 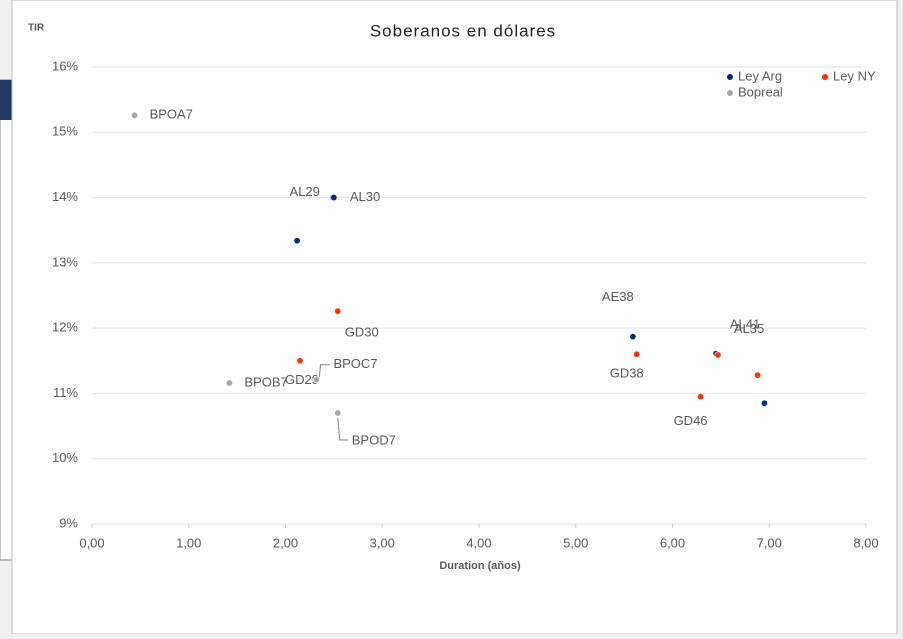 I want to click on x-axis-label: Duration (años), so click(x=480, y=566).